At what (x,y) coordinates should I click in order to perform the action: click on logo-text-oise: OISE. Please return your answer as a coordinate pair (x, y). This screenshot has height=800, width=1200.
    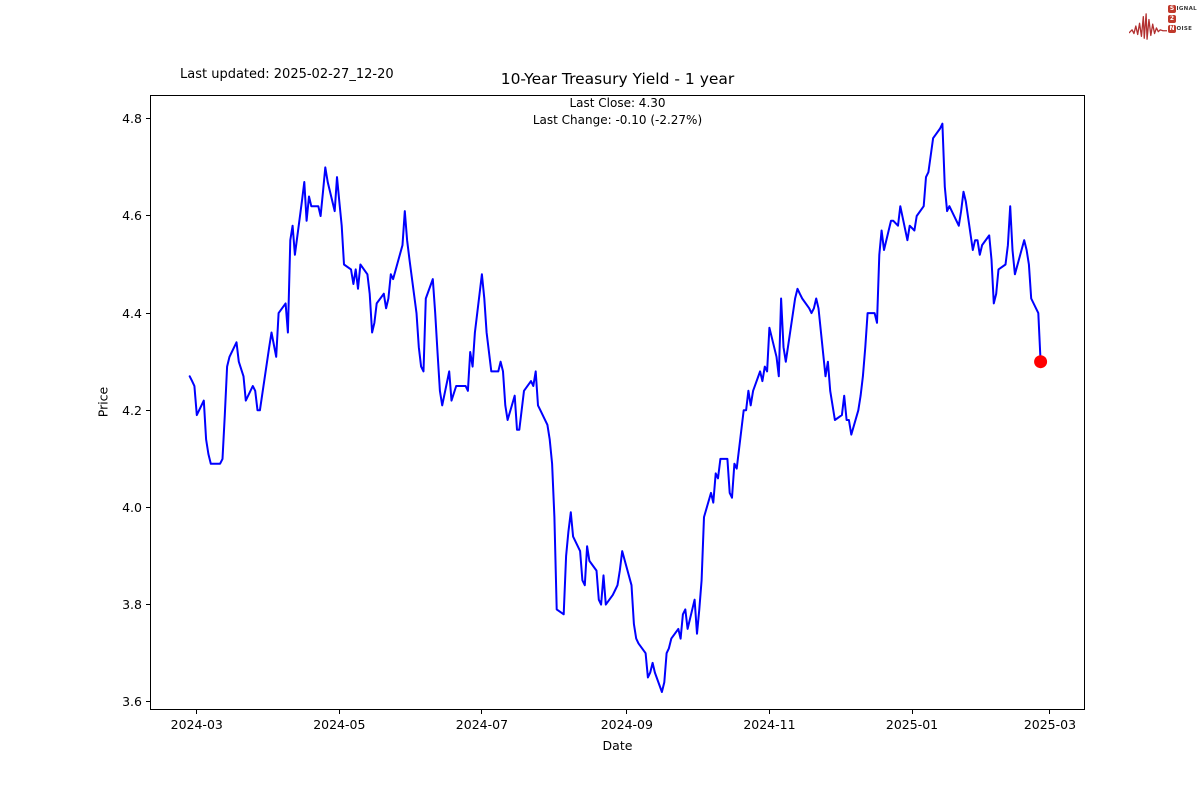
    Looking at the image, I should click on (1184, 29).